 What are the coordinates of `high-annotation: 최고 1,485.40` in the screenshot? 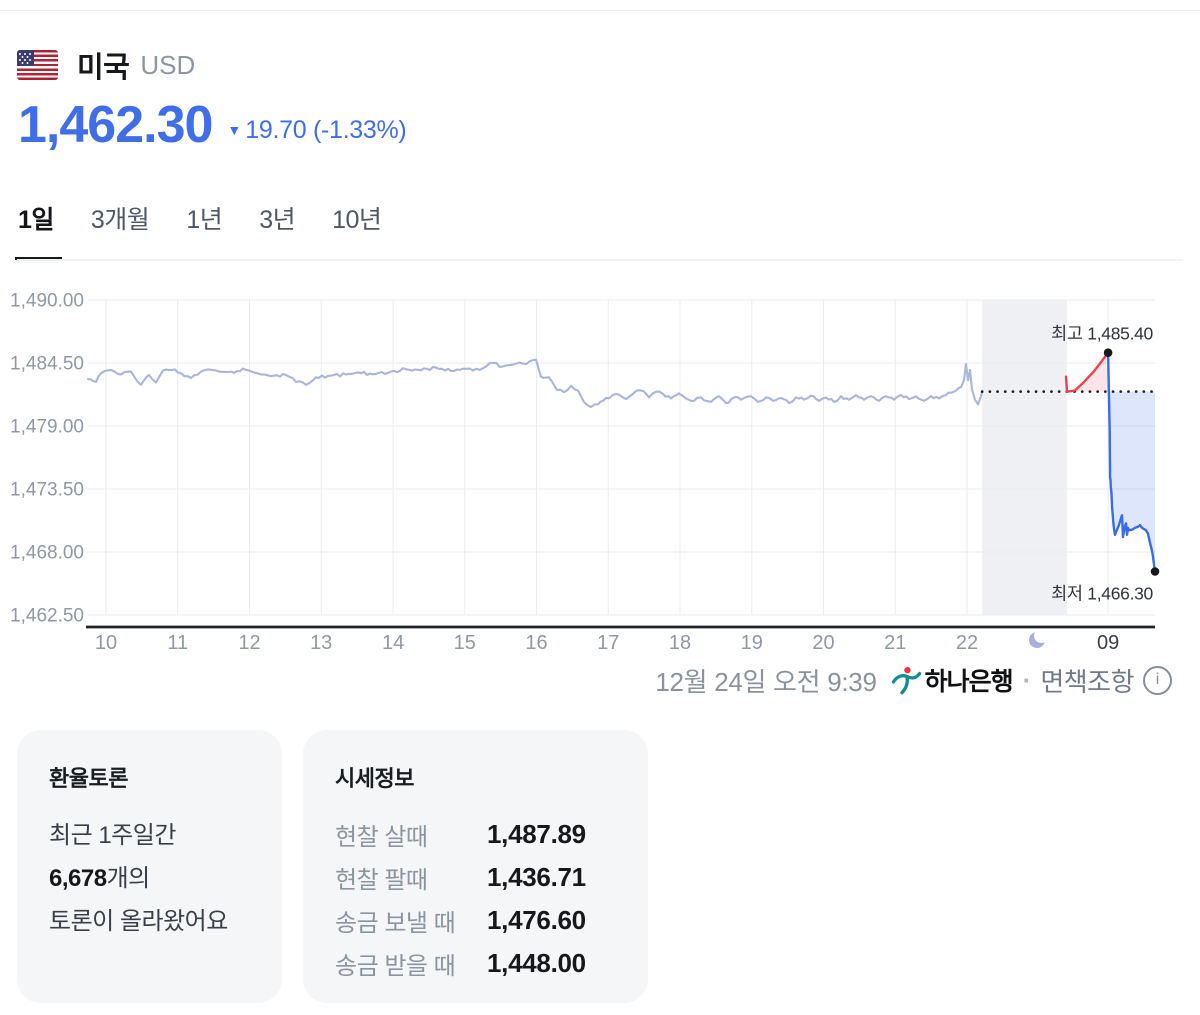 It's located at (1102, 334).